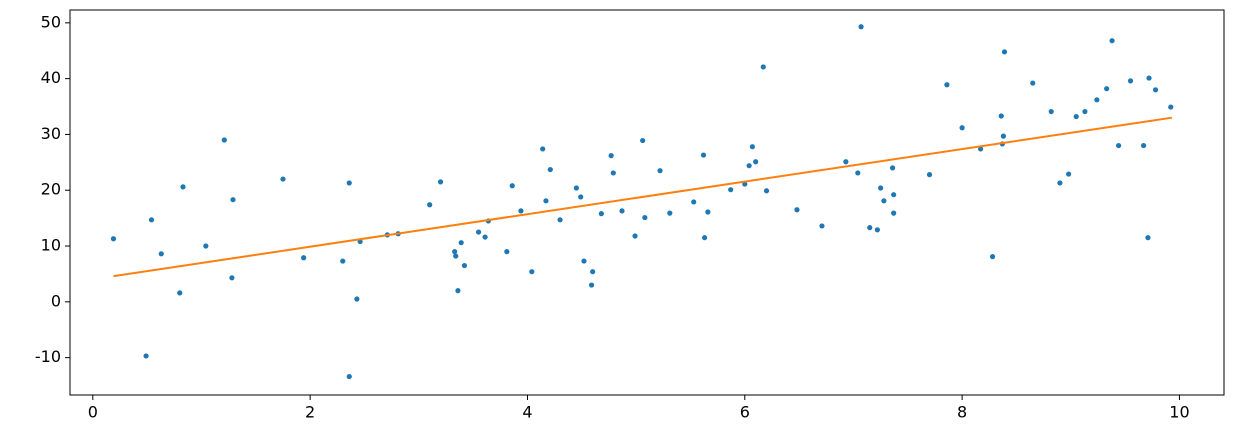  Describe the element at coordinates (1179, 412) in the screenshot. I see `x-tick-label: 10` at that location.